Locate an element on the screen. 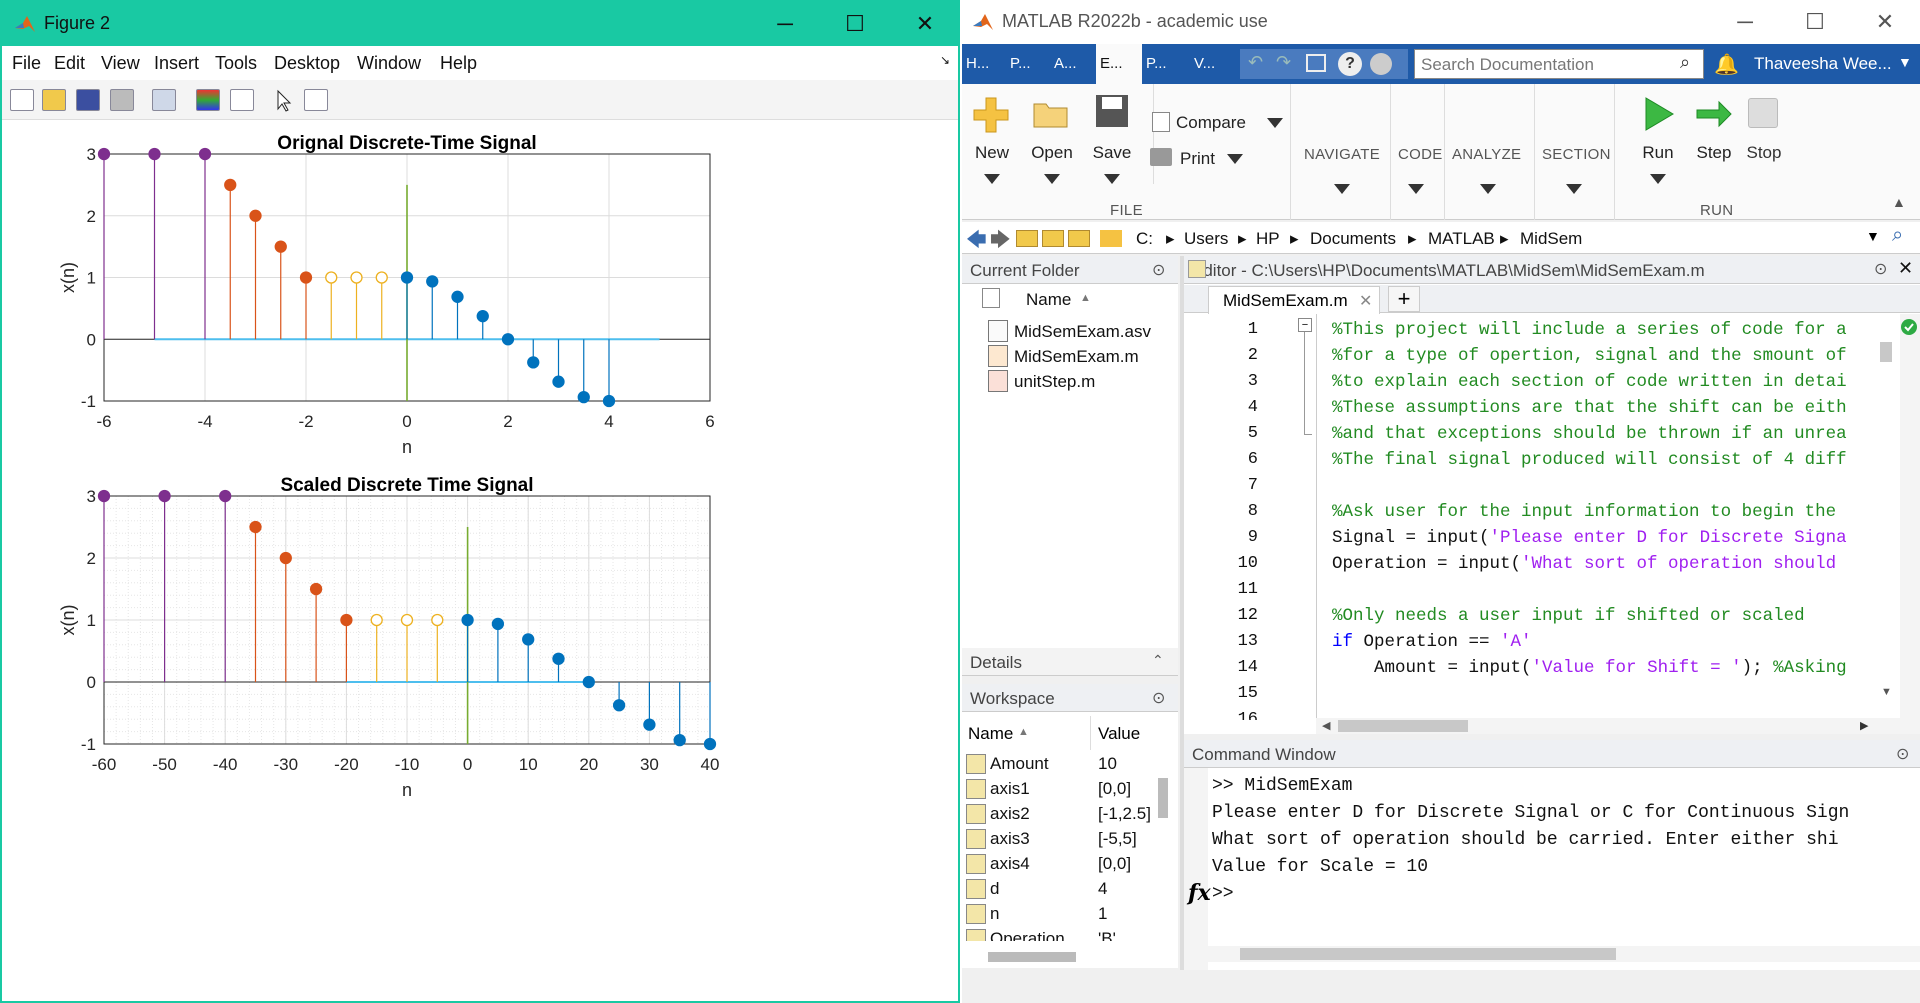  save-button: Save is located at coordinates (1112, 152).